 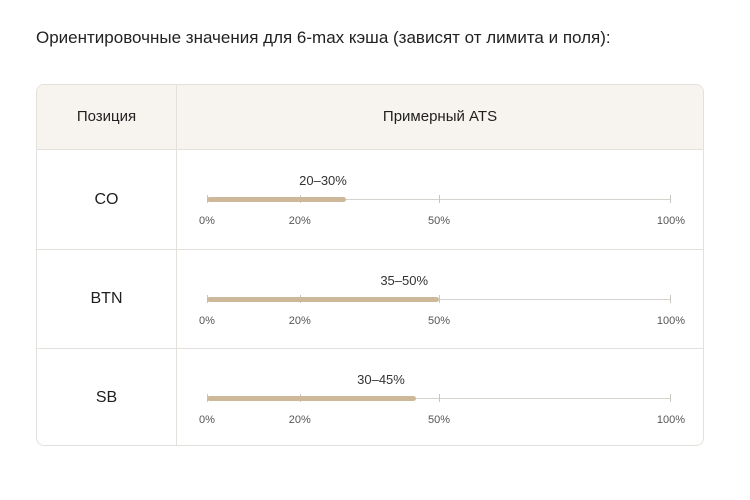 I want to click on ats-bar-chart: 20–30% 0% 20% 50% 100%, so click(x=442, y=199).